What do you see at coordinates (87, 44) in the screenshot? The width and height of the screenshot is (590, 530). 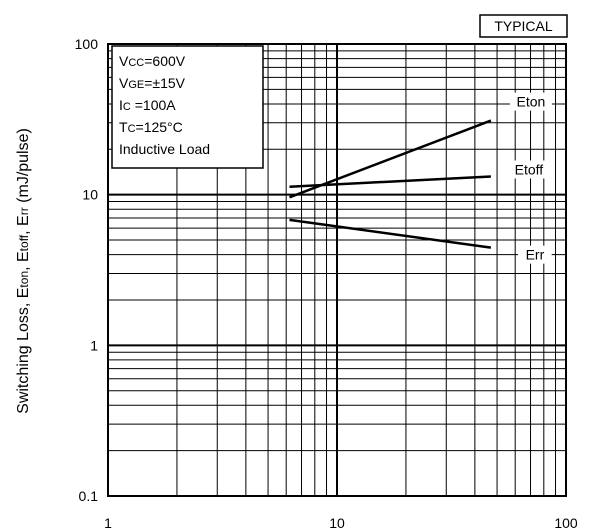 I see `y-tick-label: 100` at bounding box center [87, 44].